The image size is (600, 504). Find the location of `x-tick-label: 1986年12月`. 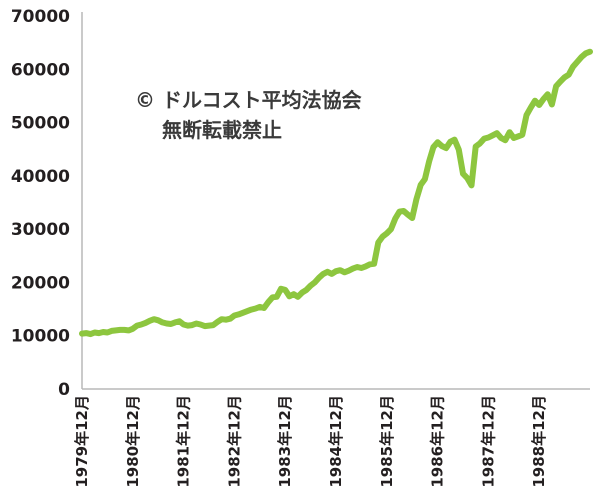

x-tick-label: 1986年12月 is located at coordinates (438, 441).